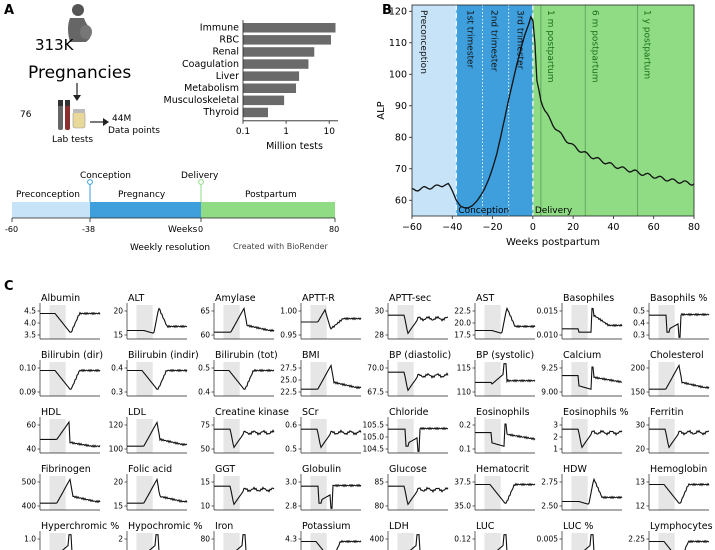 Image resolution: width=715 pixels, height=550 pixels. Describe the element at coordinates (548, 311) in the screenshot. I see `mini-y-tick-label: 0.015` at that location.